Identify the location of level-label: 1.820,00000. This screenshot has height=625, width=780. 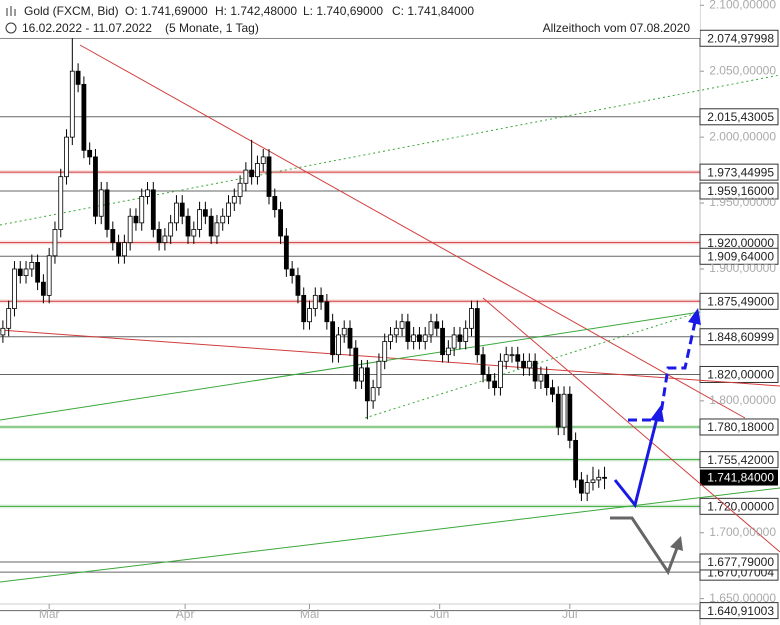
(740, 375).